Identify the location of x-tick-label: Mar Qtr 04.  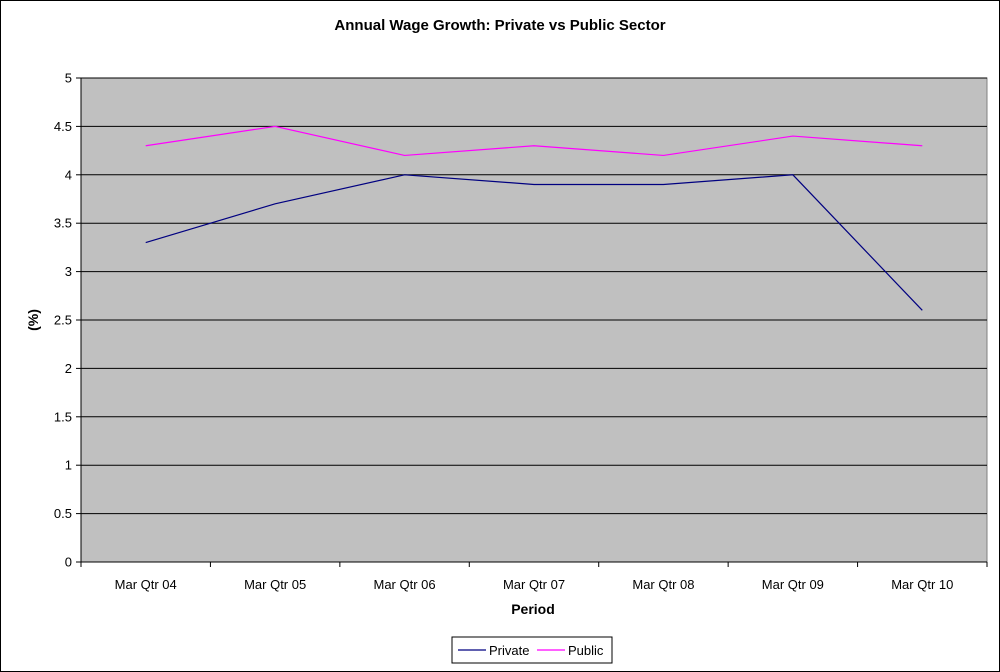
(146, 584).